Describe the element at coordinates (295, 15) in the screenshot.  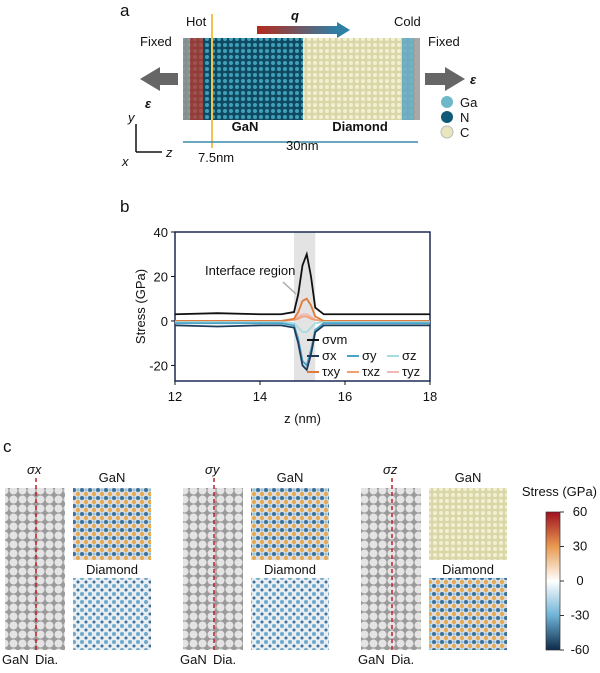
I see `q-label: q` at that location.